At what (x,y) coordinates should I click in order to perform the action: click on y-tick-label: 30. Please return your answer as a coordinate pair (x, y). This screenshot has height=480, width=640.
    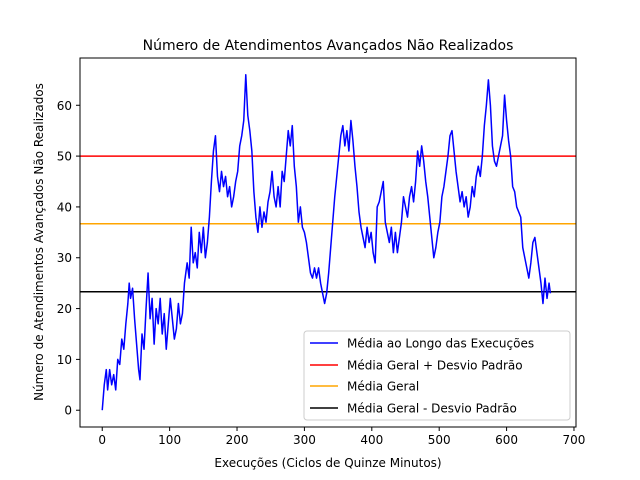
    Looking at the image, I should click on (64, 258).